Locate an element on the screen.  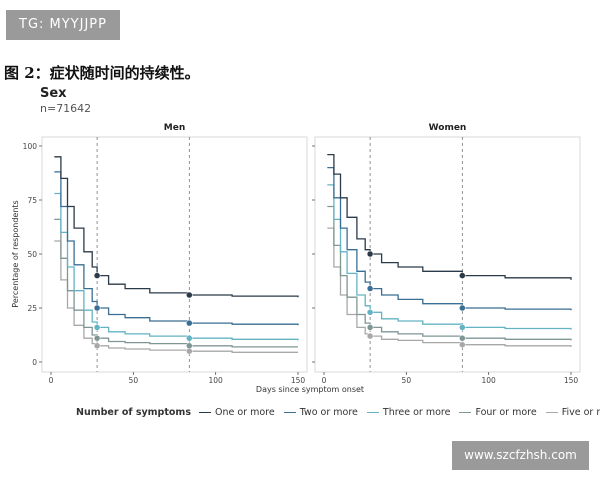
y-tick-label-100: 100 is located at coordinates (30, 146).